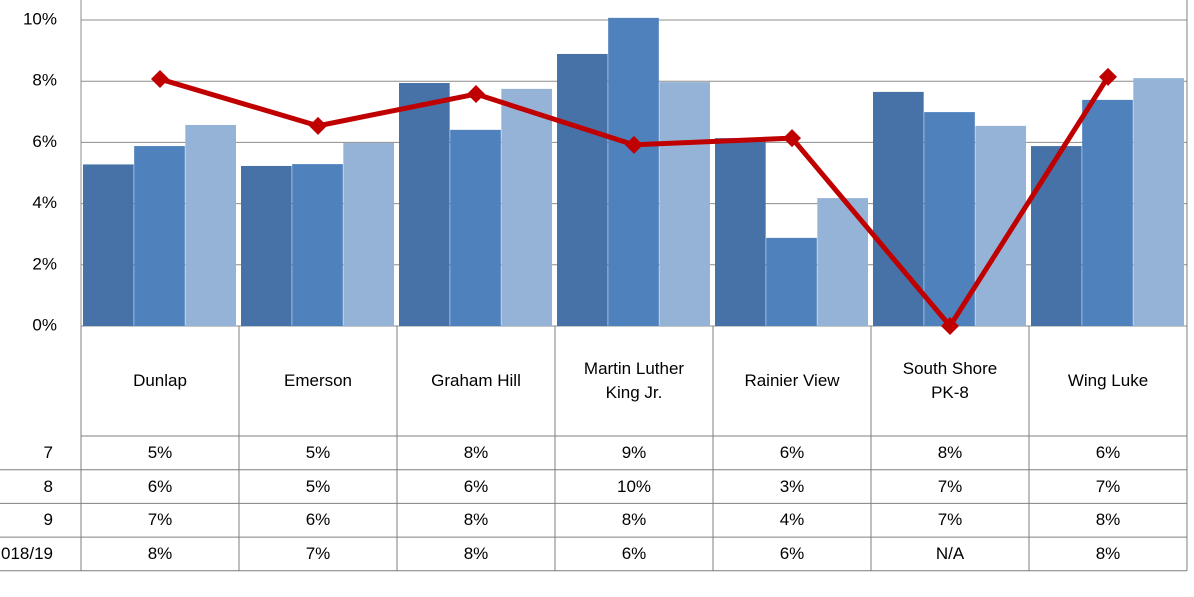  I want to click on table-value: 3%, so click(792, 486).